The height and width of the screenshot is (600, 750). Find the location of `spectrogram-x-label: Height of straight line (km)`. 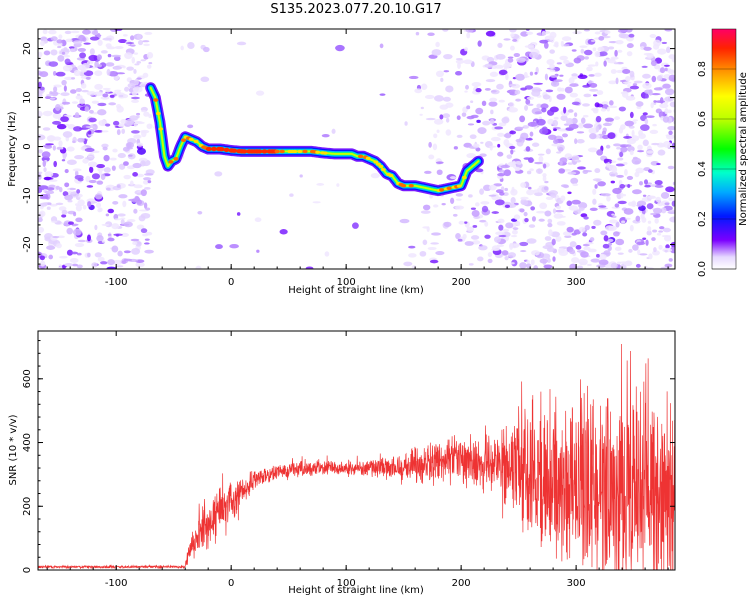

spectrogram-x-label: Height of straight line (km) is located at coordinates (356, 290).